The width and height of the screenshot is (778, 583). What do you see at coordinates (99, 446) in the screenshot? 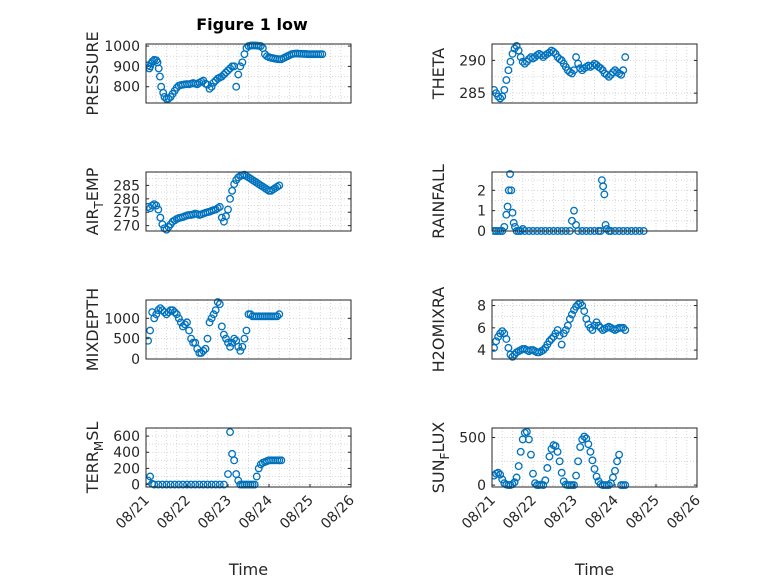
I see `y-axis-label-subscript: M` at bounding box center [99, 446].